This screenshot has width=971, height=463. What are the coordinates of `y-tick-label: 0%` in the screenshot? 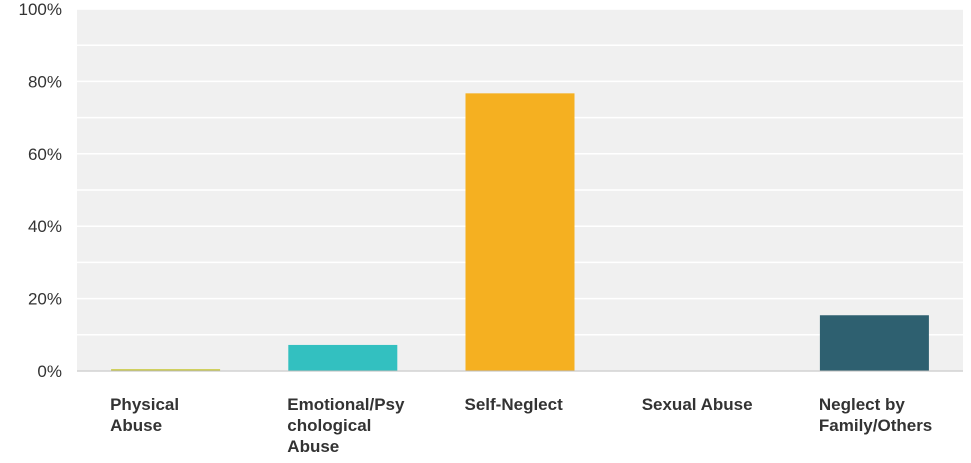 It's located at (49, 371).